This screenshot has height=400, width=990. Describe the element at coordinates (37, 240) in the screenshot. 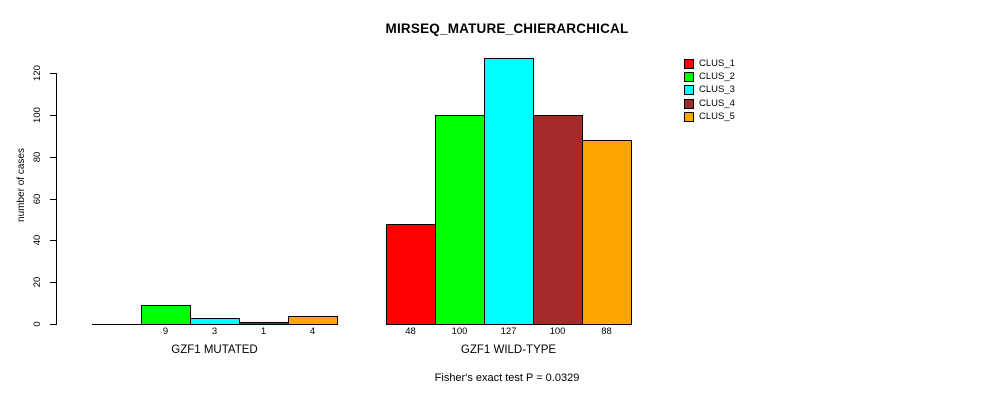

I see `y-axis-tick-label: 40` at that location.